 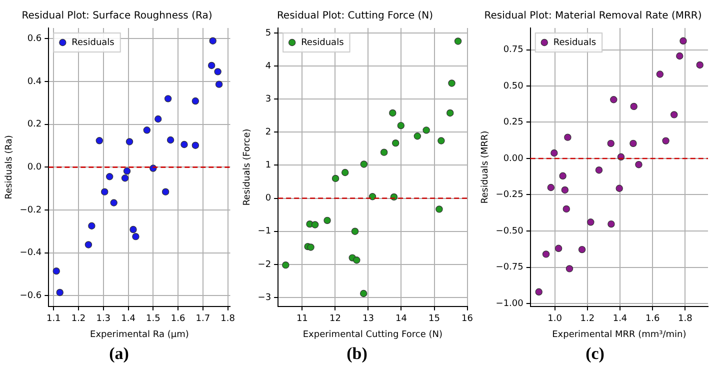 I want to click on y-tick-label: −3, so click(x=265, y=297).